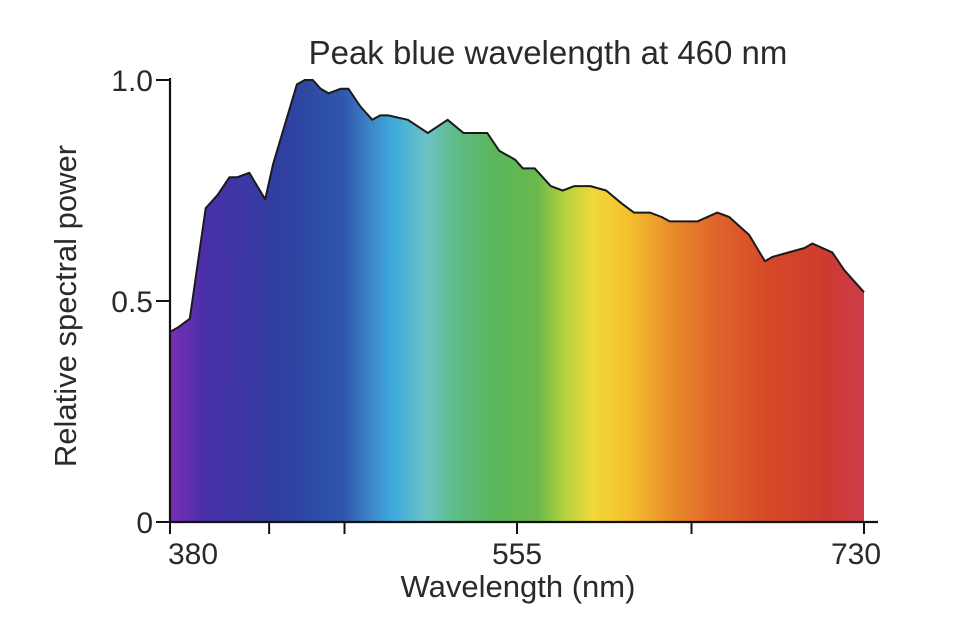 This screenshot has height=640, width=960. What do you see at coordinates (548, 52) in the screenshot?
I see `chart-title: Peak blue wavelength at 460 nm` at bounding box center [548, 52].